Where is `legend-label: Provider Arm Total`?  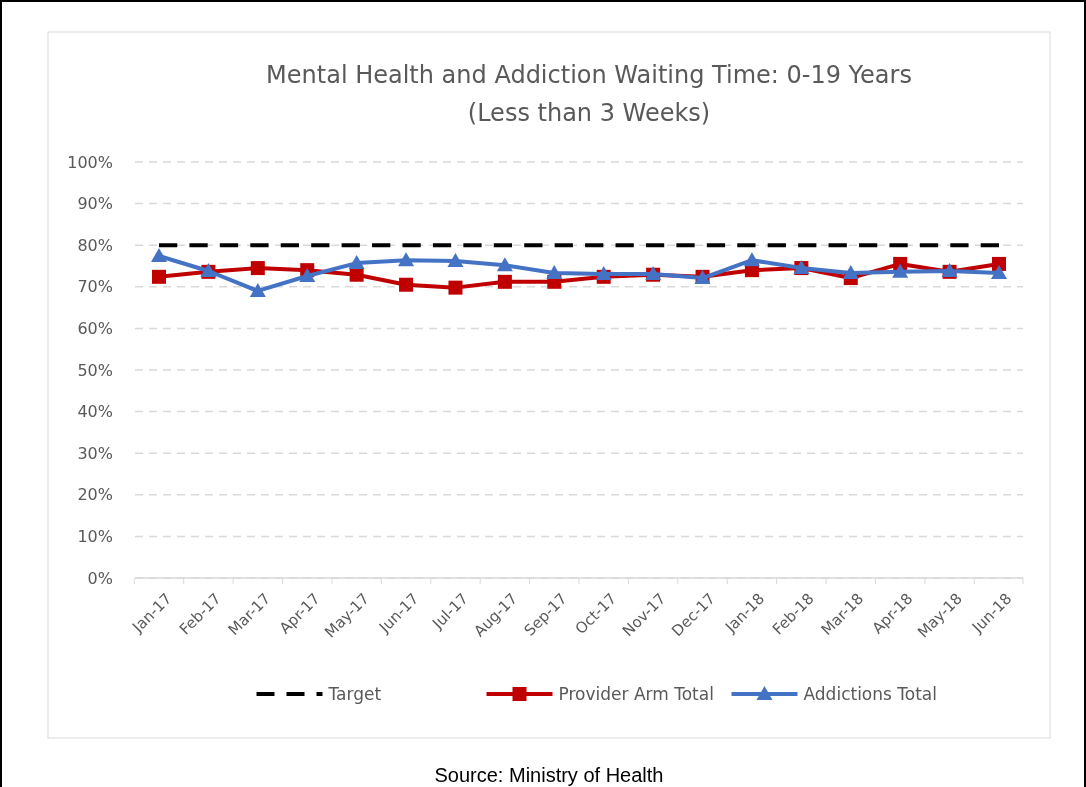
legend-label: Provider Arm Total is located at coordinates (636, 693).